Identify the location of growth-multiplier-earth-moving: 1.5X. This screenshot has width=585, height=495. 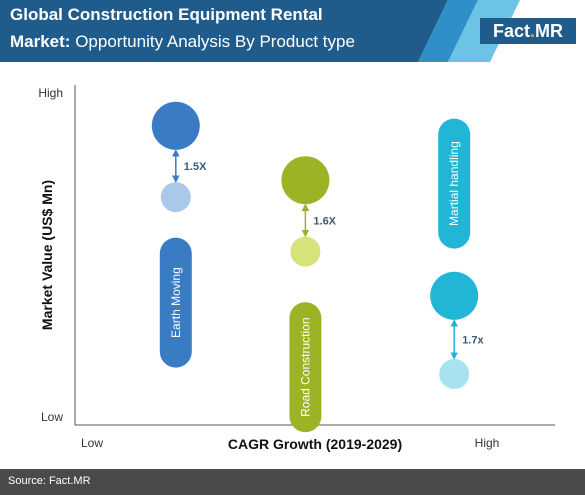
(195, 167).